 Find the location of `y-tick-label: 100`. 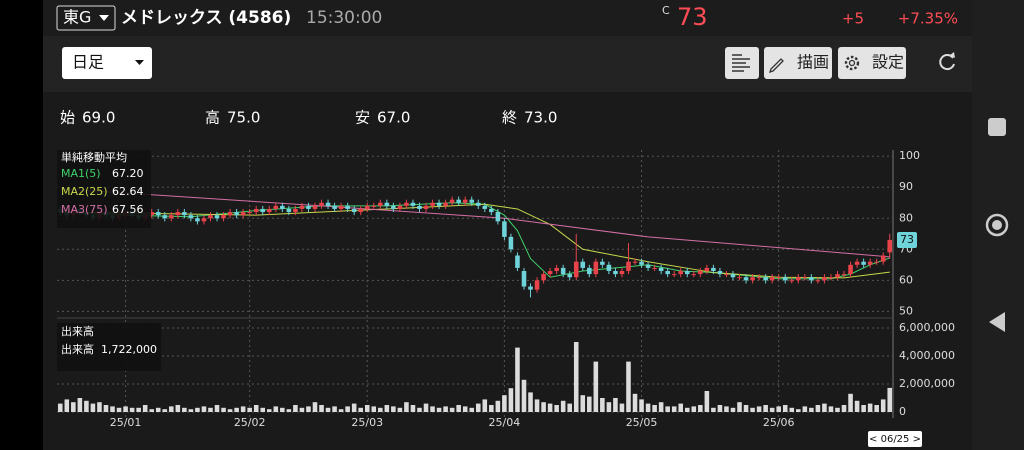

y-tick-label: 100 is located at coordinates (909, 155).